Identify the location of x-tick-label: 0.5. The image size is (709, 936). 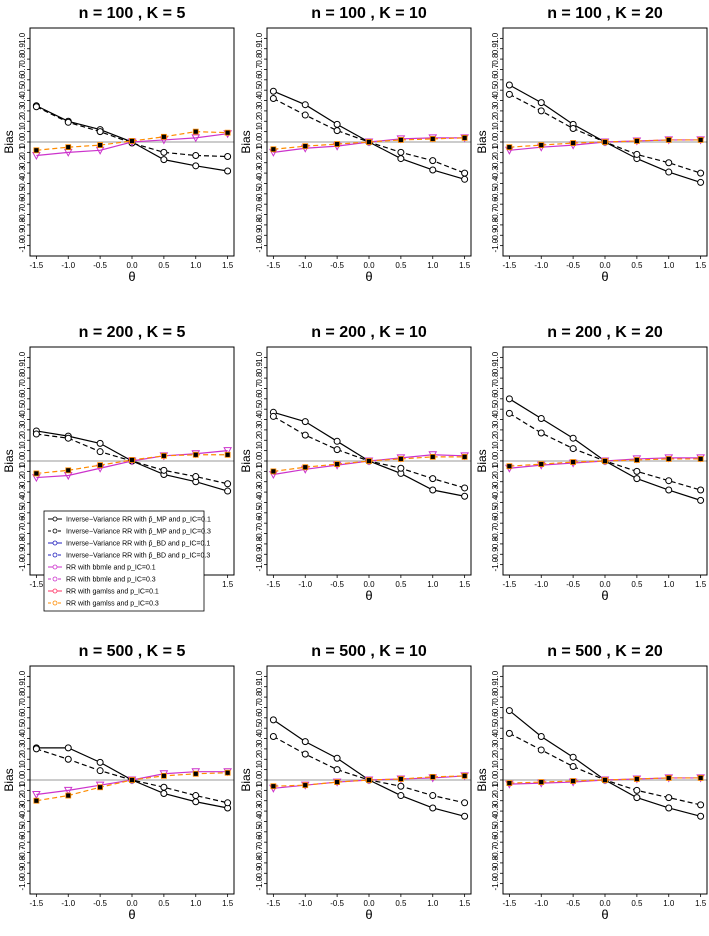
(637, 903).